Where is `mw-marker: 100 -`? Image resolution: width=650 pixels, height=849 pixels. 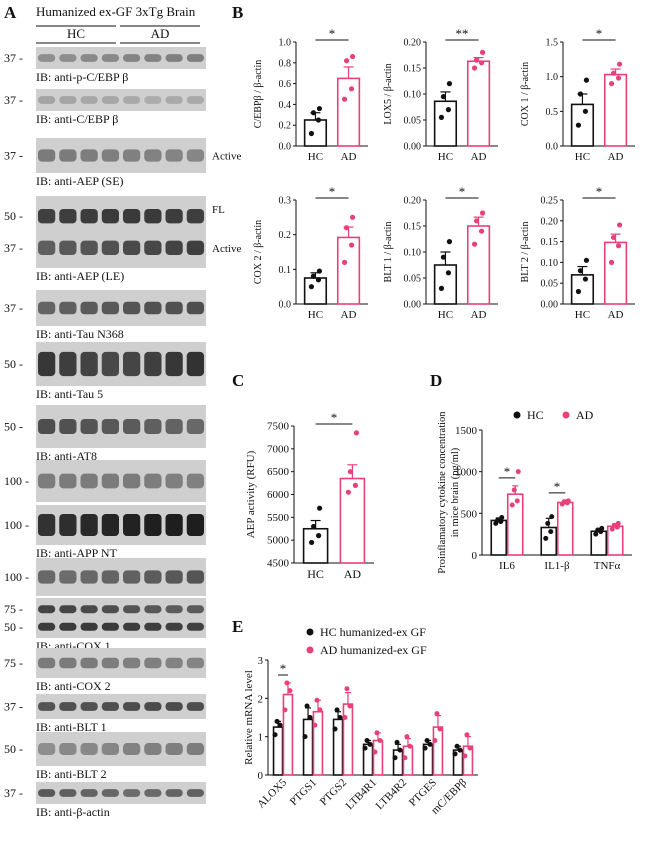 mw-marker: 100 - is located at coordinates (16, 481).